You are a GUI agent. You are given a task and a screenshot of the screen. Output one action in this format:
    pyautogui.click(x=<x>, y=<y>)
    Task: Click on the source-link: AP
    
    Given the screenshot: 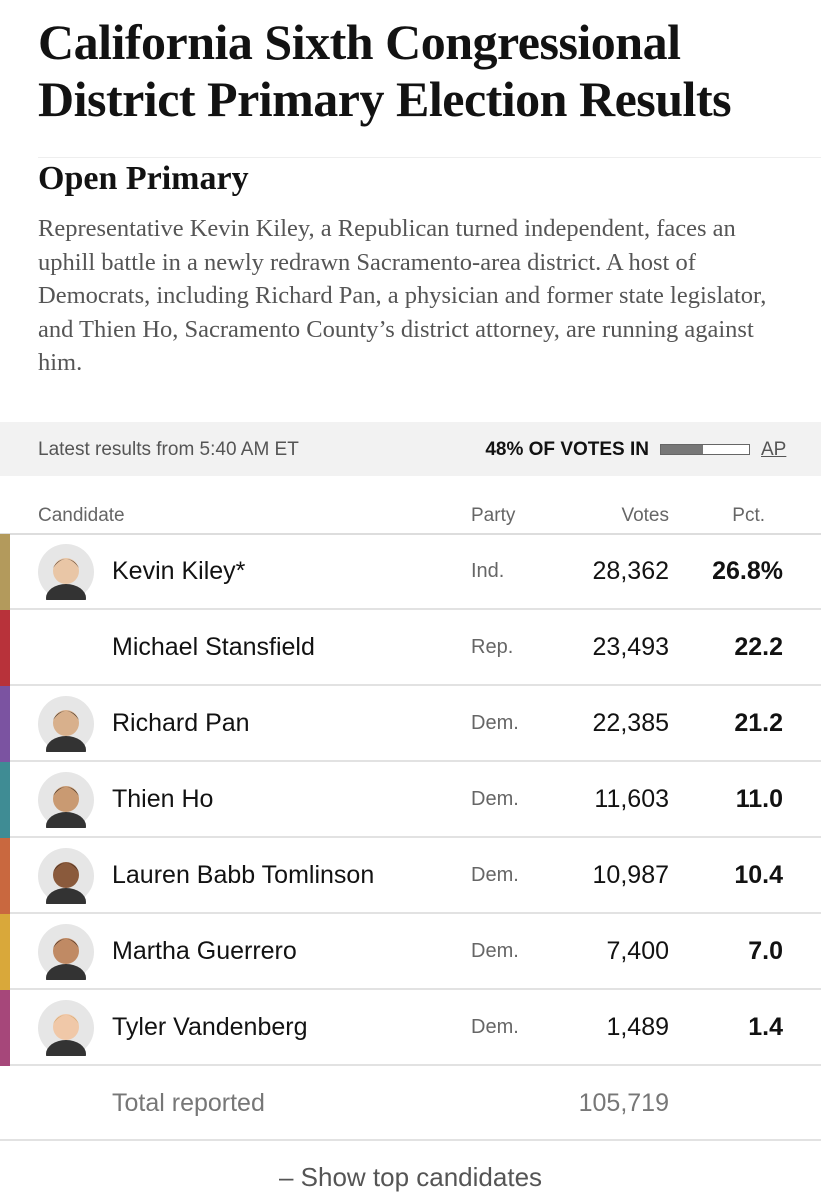 What is the action you would take?
    pyautogui.click(x=774, y=449)
    